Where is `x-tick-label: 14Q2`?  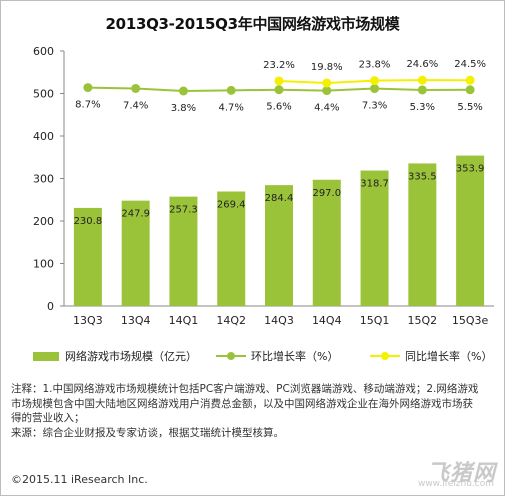
x-tick-label: 14Q2 is located at coordinates (231, 320).